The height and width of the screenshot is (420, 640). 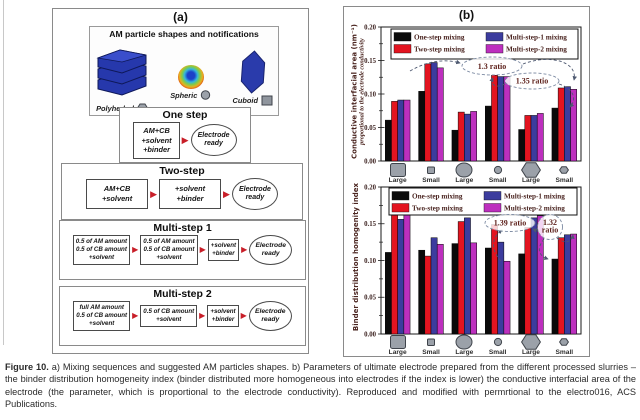 I want to click on y-tick-label: 0.05, so click(x=370, y=128).